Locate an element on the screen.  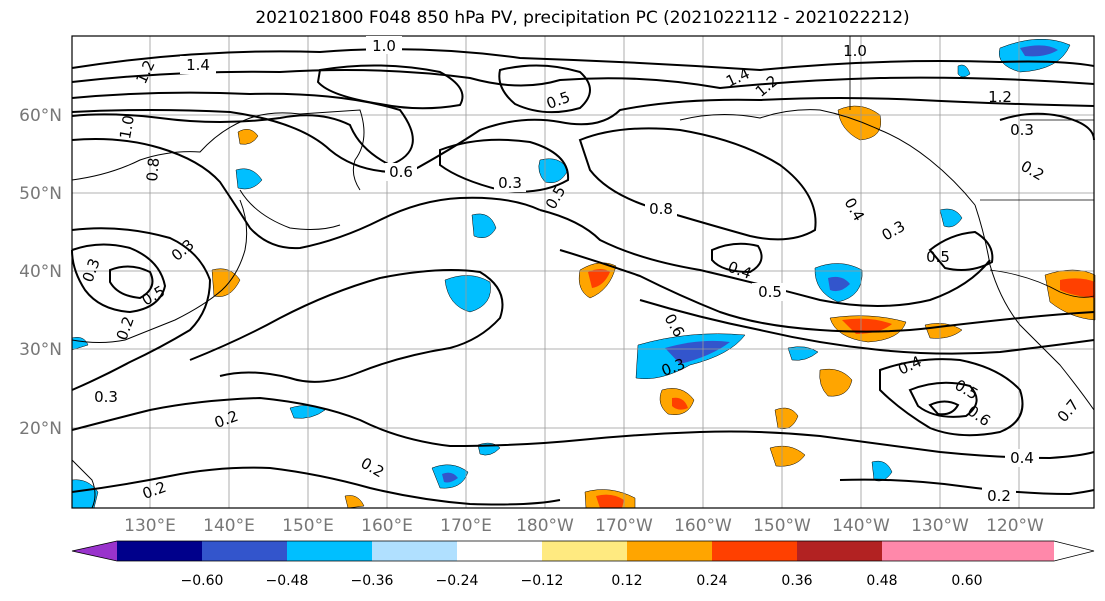
lat-label: 50°N is located at coordinates (40, 194).